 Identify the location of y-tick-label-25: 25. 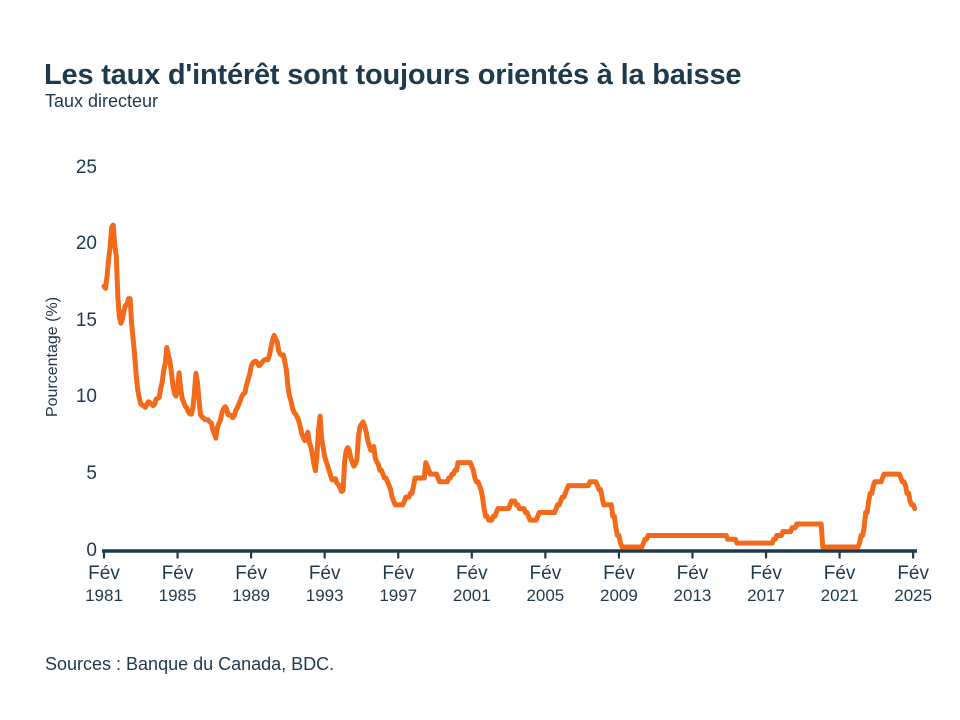
(86, 167).